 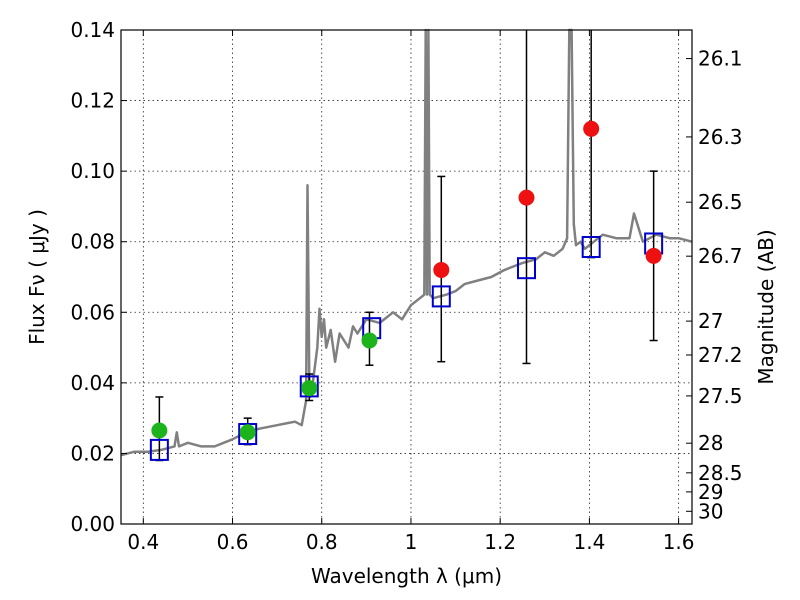 What do you see at coordinates (710, 321) in the screenshot?
I see `right-tick-label: 27` at bounding box center [710, 321].